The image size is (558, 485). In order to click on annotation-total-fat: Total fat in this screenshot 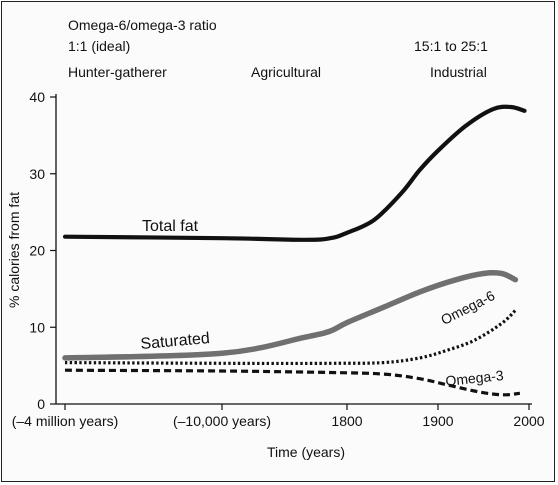, I will do `click(170, 226)`.